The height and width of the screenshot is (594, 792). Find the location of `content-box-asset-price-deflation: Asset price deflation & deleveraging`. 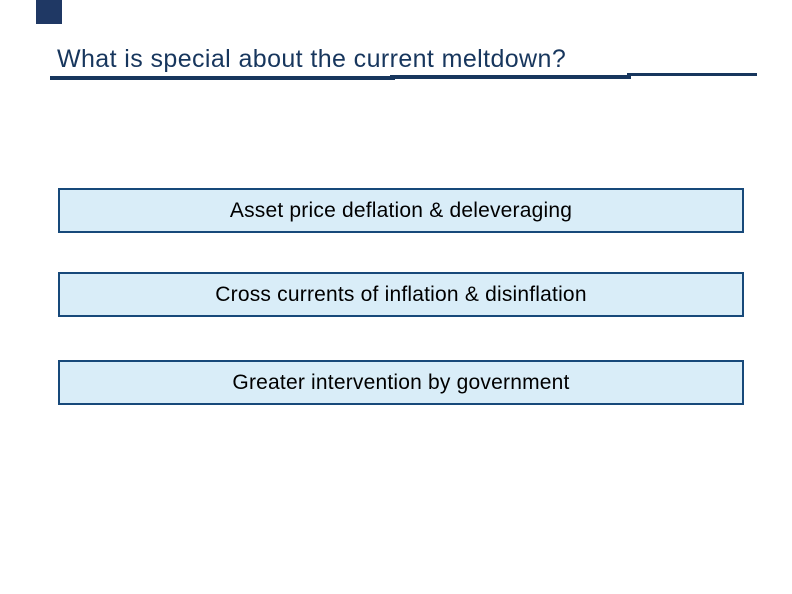

content-box-asset-price-deflation: Asset price deflation & deleveraging is located at coordinates (401, 210).